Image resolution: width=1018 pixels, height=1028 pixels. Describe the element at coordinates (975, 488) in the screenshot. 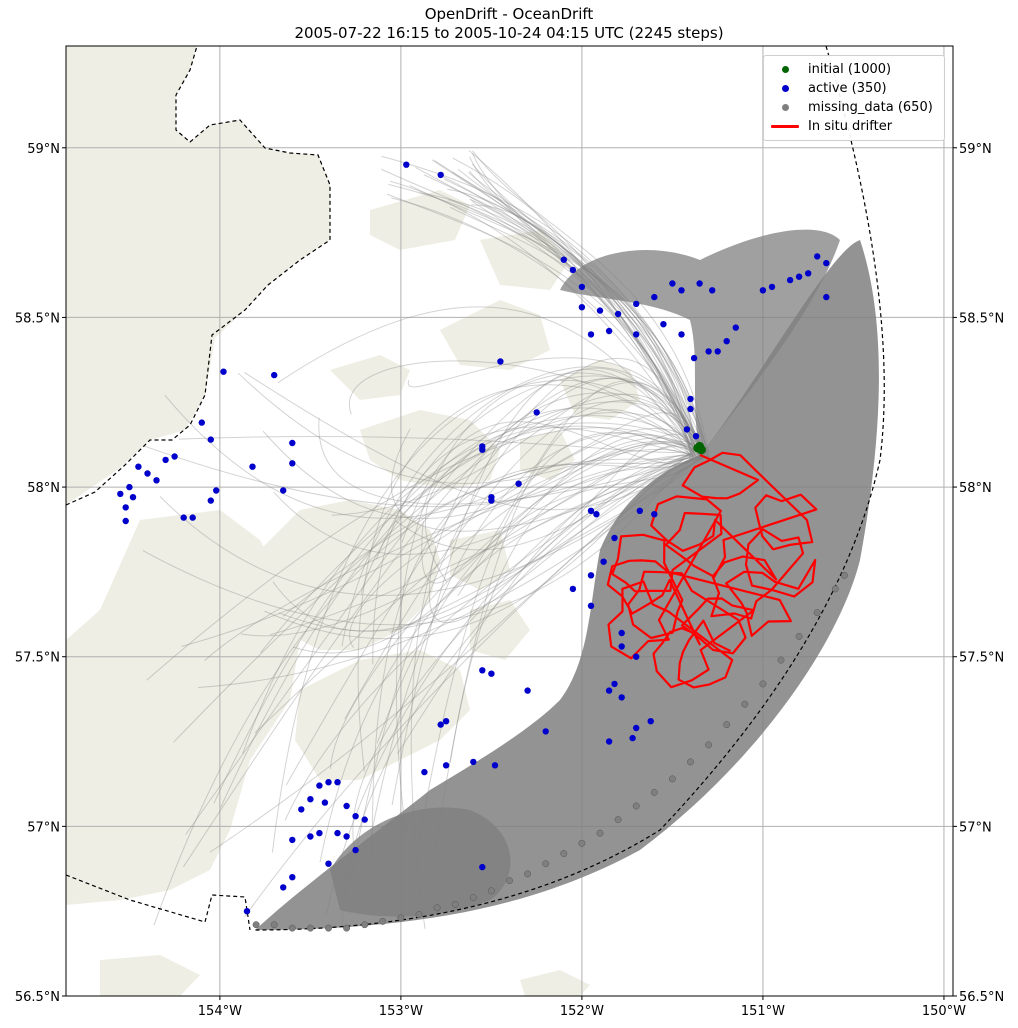

I see `y-tick-label-right: 58°N` at that location.